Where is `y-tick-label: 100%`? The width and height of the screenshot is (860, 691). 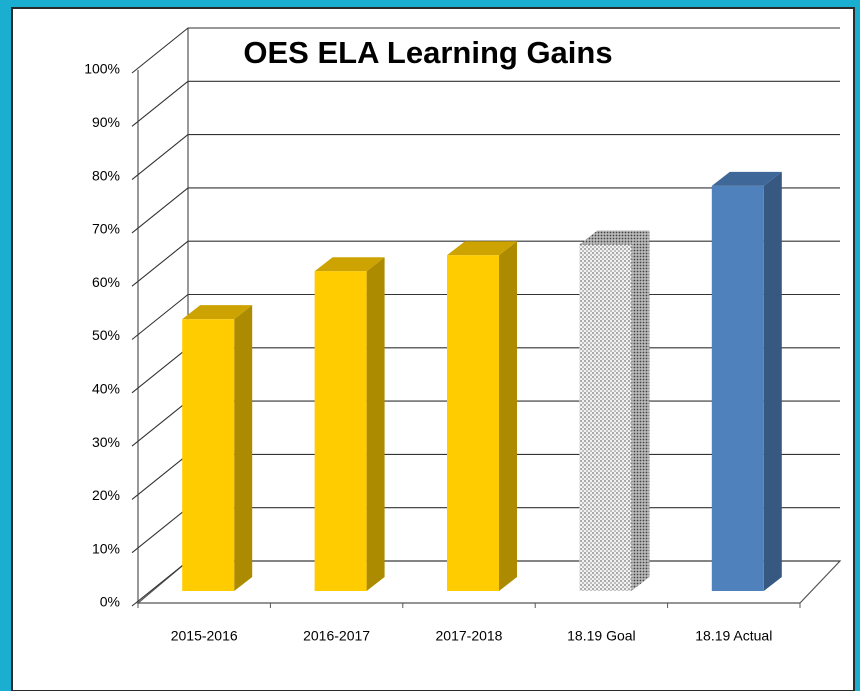 y-tick-label: 100% is located at coordinates (102, 69).